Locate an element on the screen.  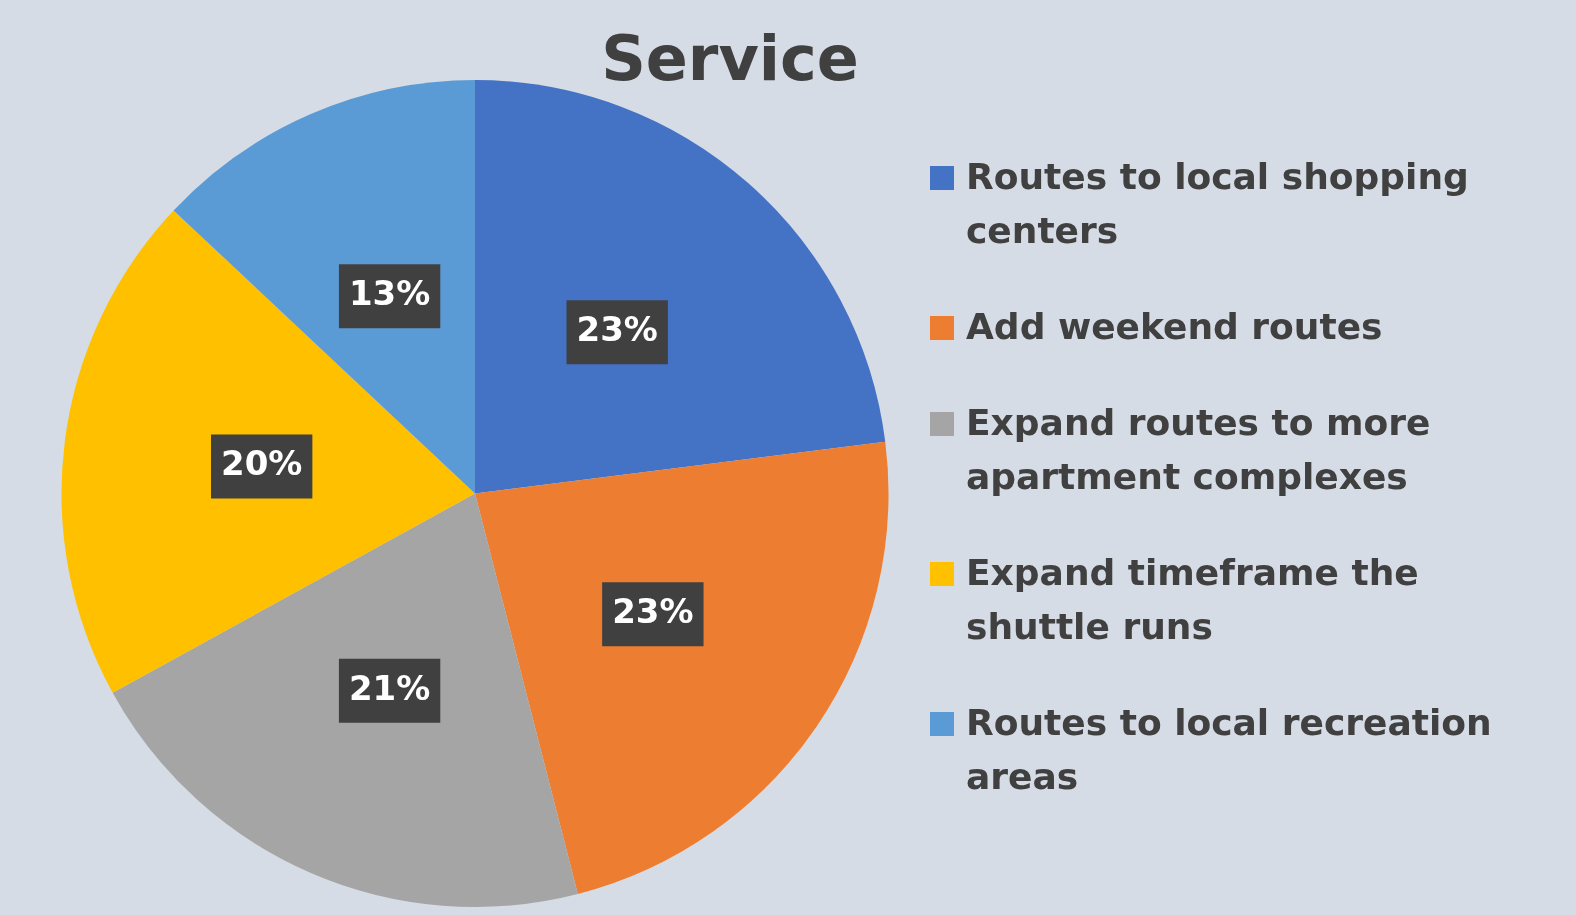
data-label: 20% is located at coordinates (261, 463).